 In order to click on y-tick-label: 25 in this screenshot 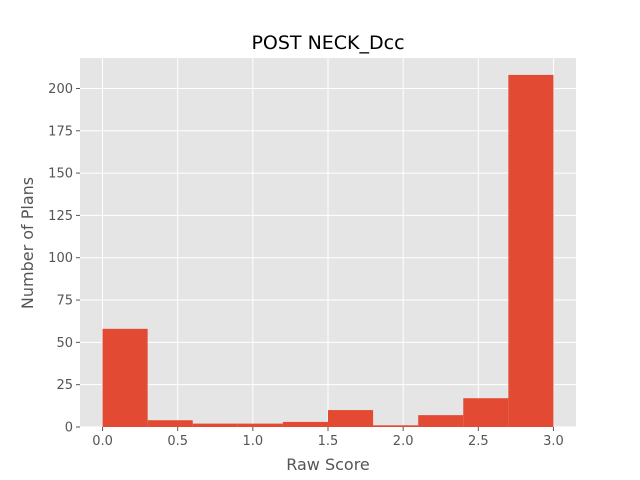, I will do `click(64, 385)`.